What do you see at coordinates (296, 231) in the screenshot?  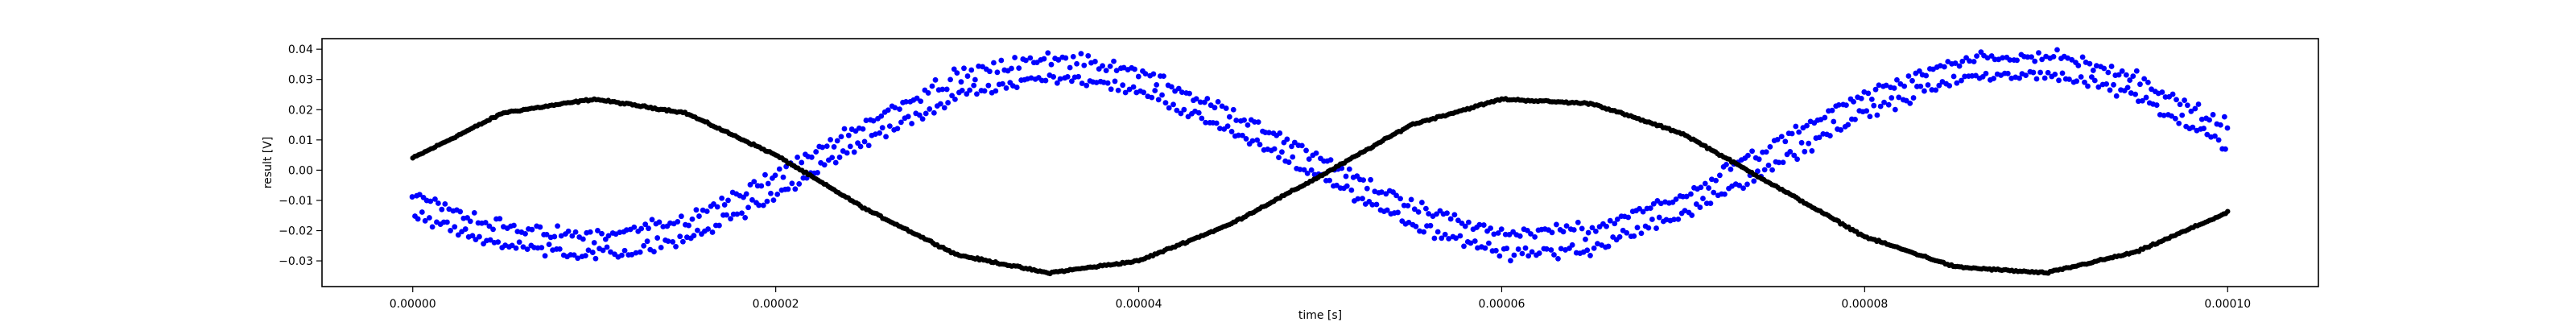 I see `y-tick-label: −0.02` at bounding box center [296, 231].